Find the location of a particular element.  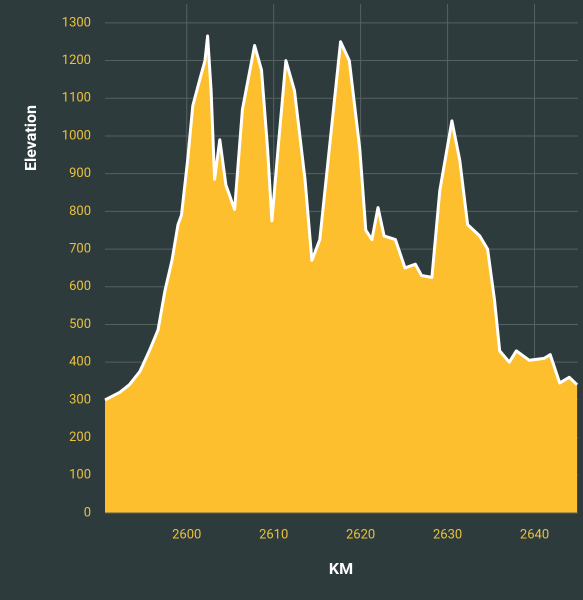

y-axis-title: Elevation is located at coordinates (30, 138).